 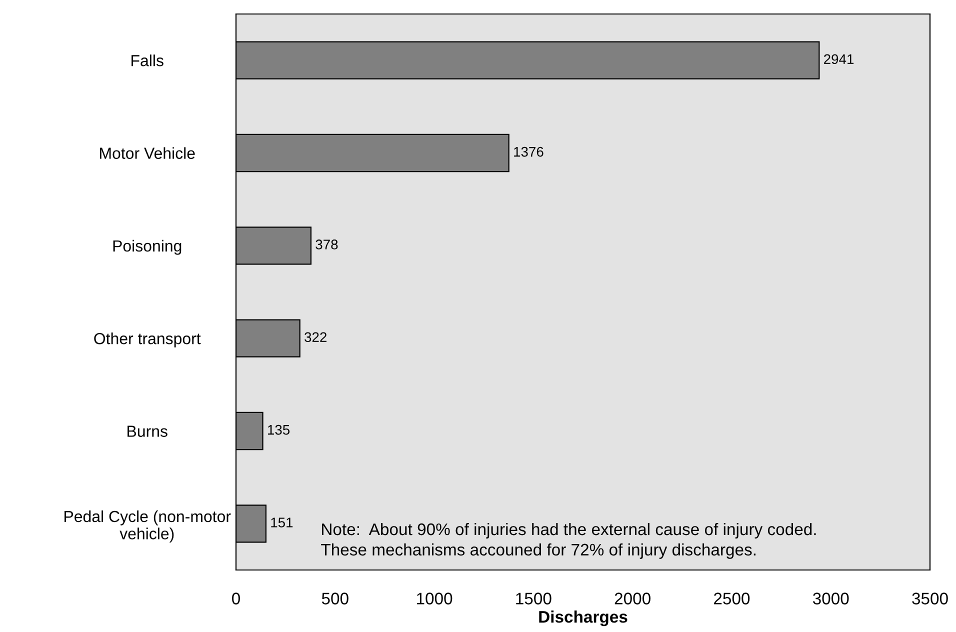 What do you see at coordinates (236, 598) in the screenshot?
I see `x-tick-label: 0` at bounding box center [236, 598].